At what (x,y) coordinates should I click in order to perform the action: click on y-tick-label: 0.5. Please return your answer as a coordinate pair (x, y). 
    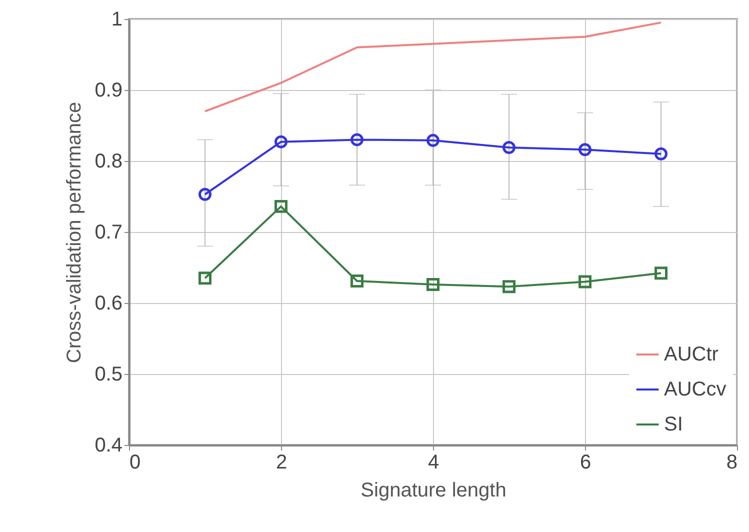
    Looking at the image, I should click on (108, 375).